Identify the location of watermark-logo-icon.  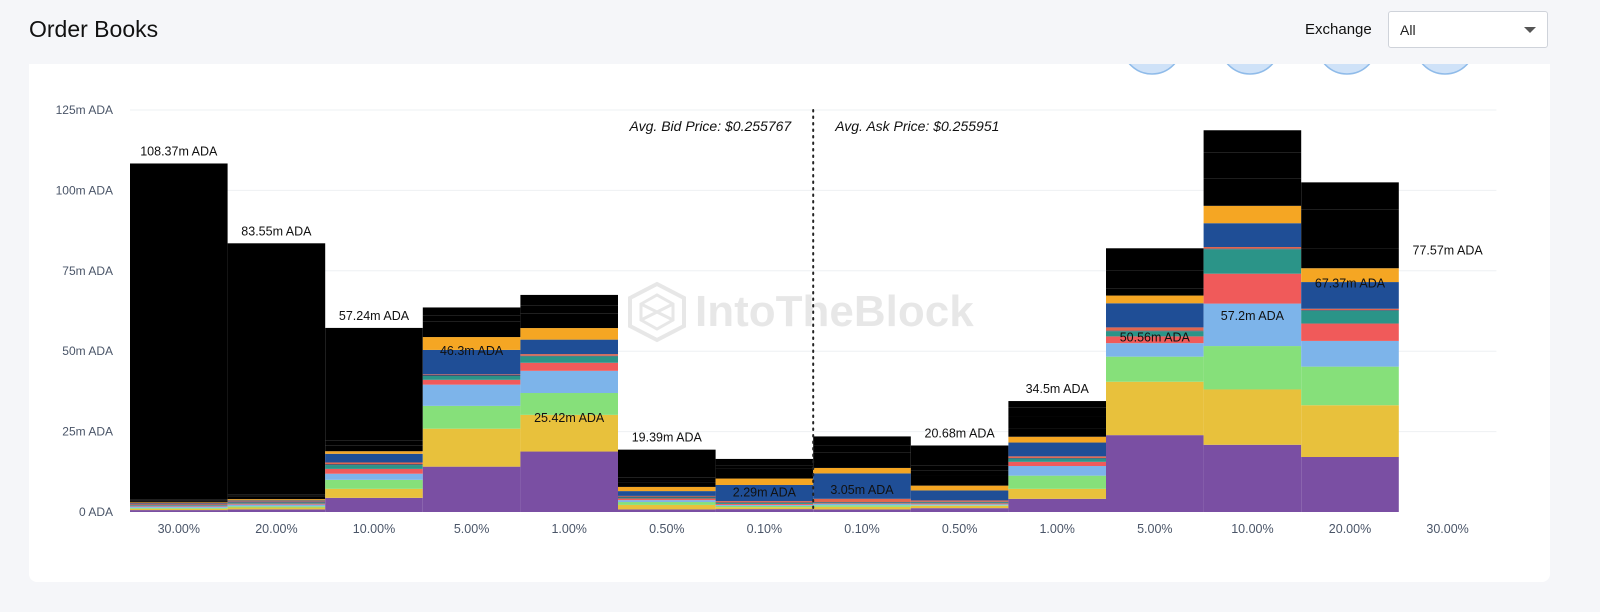
(657, 312).